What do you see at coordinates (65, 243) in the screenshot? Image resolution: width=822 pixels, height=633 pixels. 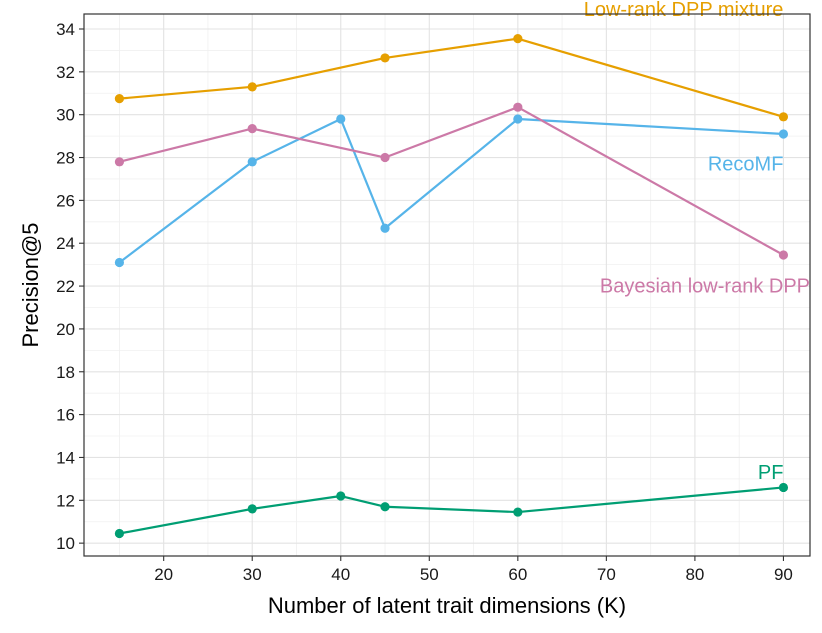 I see `y-tick-label: 24` at bounding box center [65, 243].